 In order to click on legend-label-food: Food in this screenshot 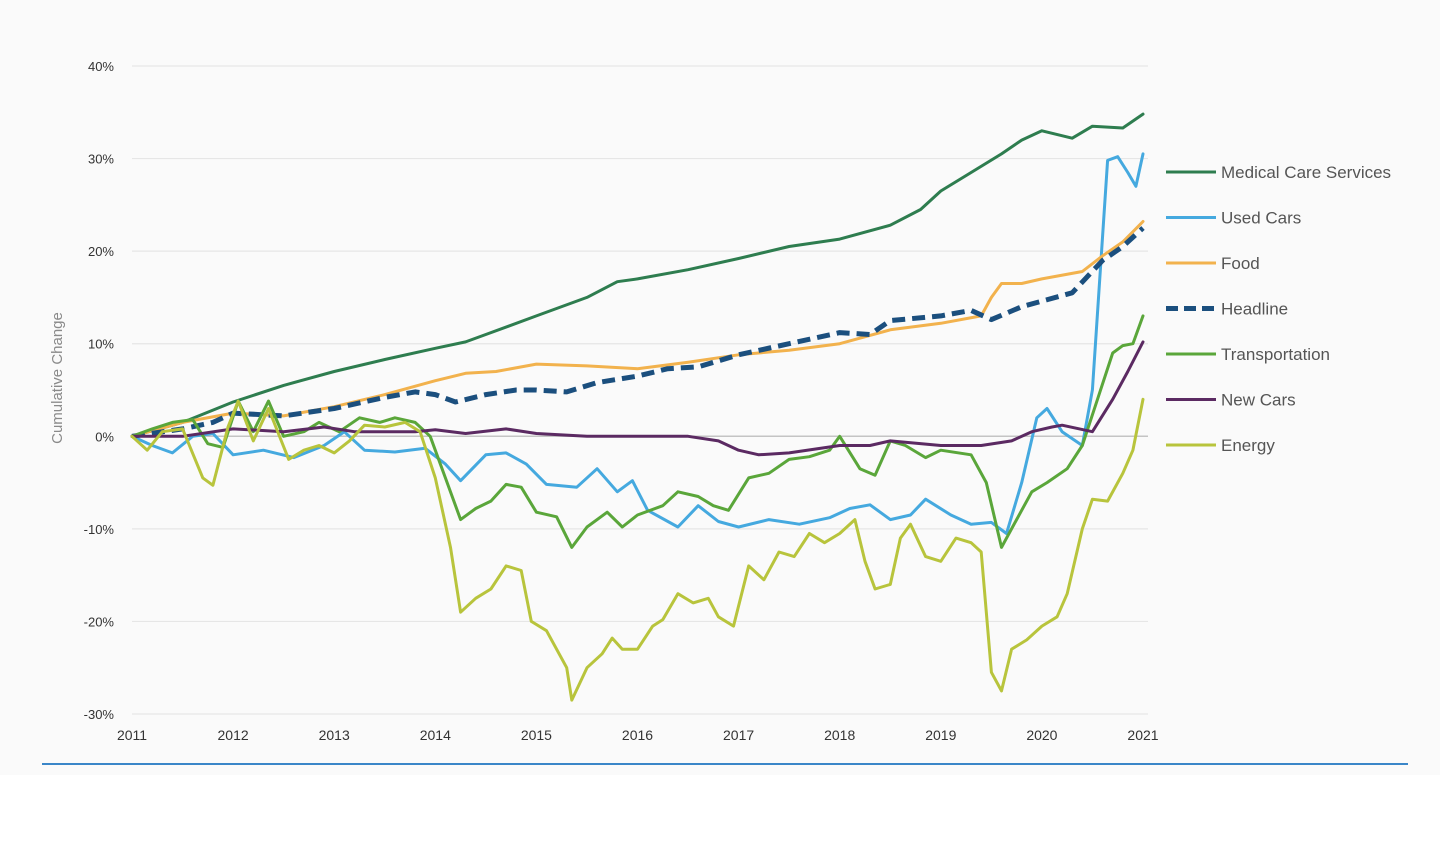, I will do `click(1240, 263)`.